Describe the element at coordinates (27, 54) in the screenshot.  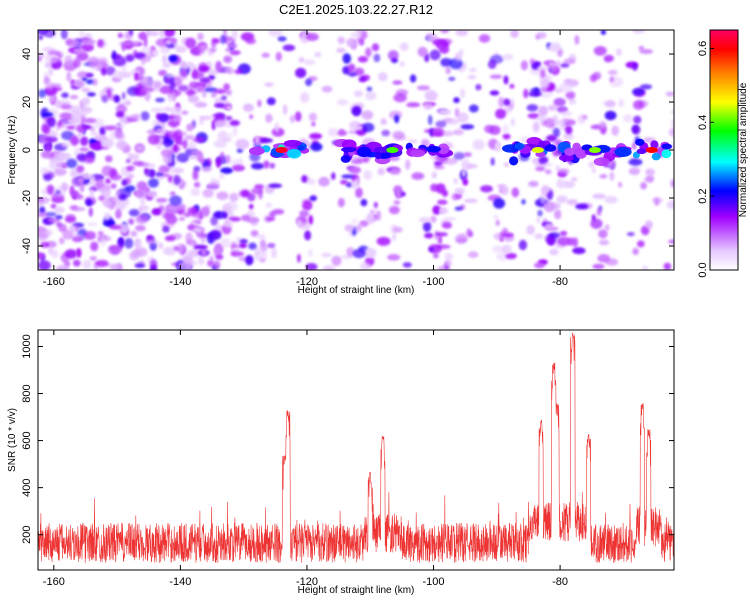
I see `y-tick-label: 40` at that location.